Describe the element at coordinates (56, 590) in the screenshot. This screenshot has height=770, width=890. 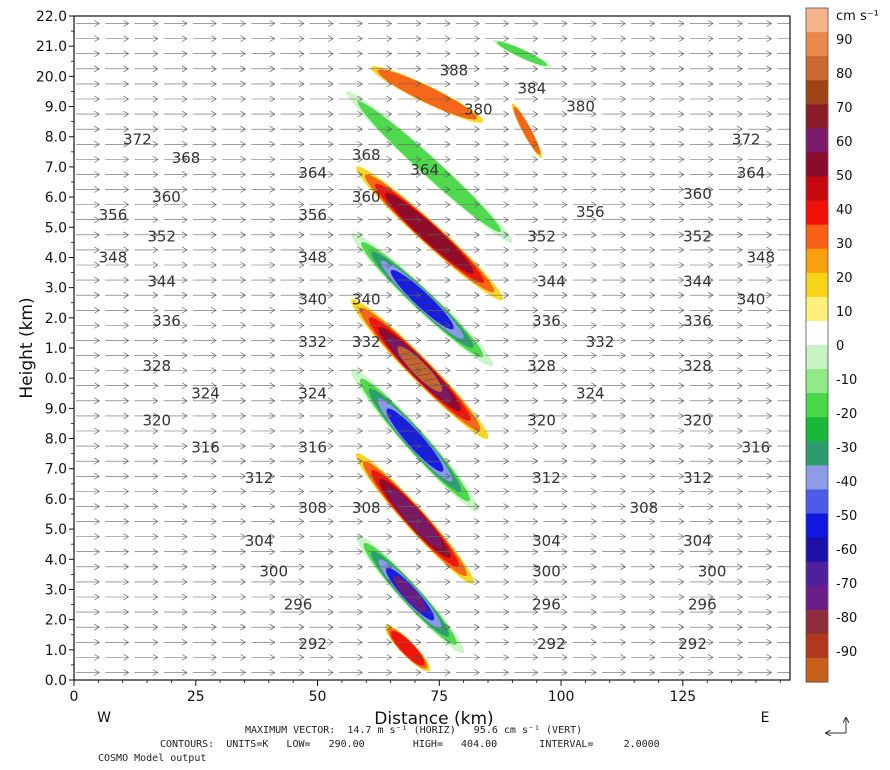
I see `y-tick-label: 3.0` at that location.